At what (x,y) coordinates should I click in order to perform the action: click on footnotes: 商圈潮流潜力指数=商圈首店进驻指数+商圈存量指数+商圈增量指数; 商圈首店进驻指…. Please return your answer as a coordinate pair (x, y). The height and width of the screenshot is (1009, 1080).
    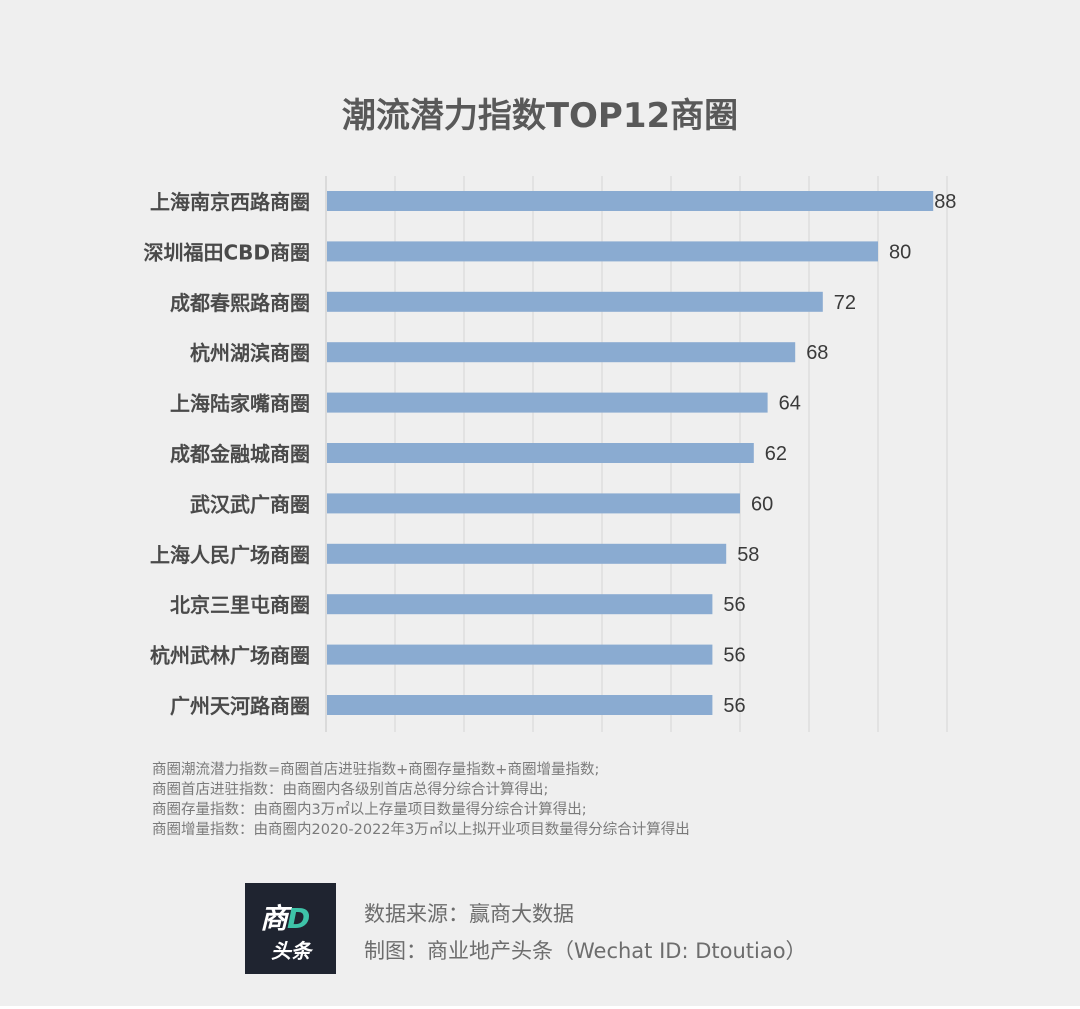
    Looking at the image, I should click on (421, 800).